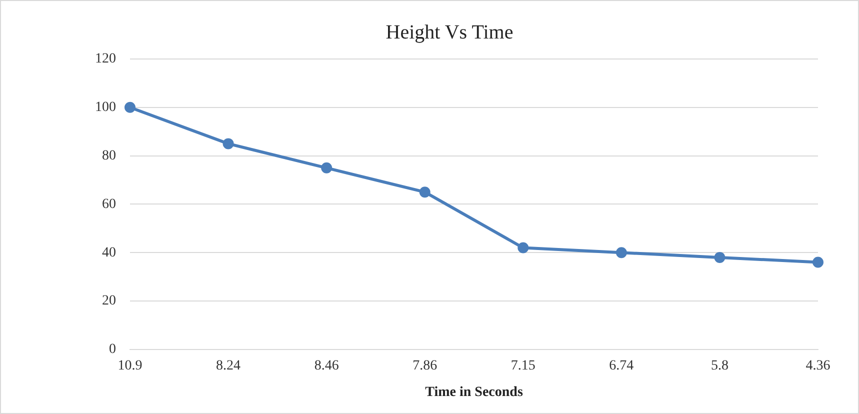 This screenshot has height=414, width=859. Describe the element at coordinates (326, 366) in the screenshot. I see `x-tick-label: 8.46` at that location.